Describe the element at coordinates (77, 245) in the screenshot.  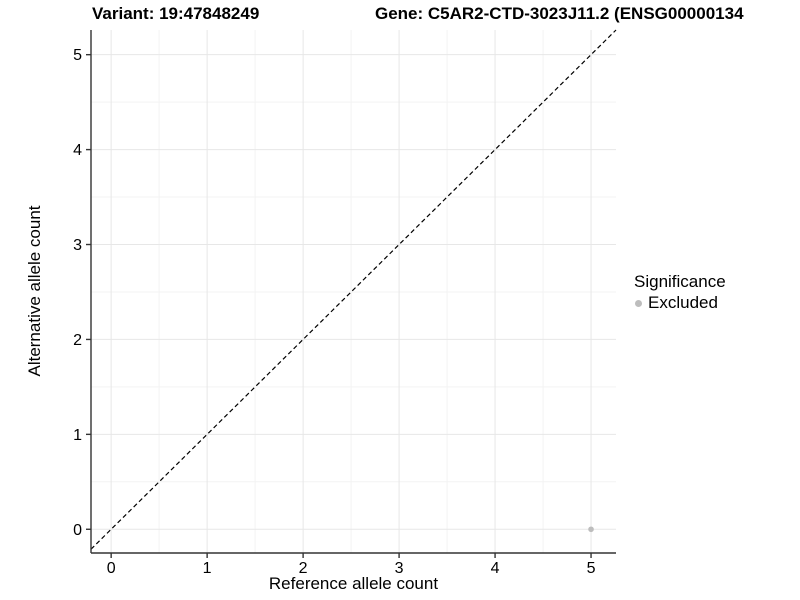
I see `y-tick-label: 3` at that location.